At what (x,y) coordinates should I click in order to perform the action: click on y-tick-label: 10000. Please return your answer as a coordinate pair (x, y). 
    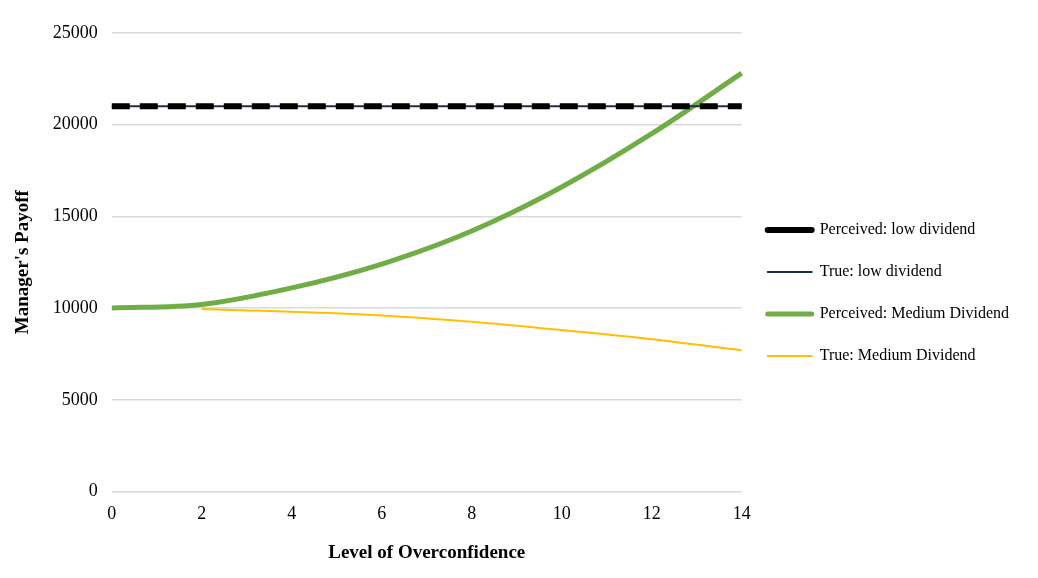
    Looking at the image, I should click on (75, 306).